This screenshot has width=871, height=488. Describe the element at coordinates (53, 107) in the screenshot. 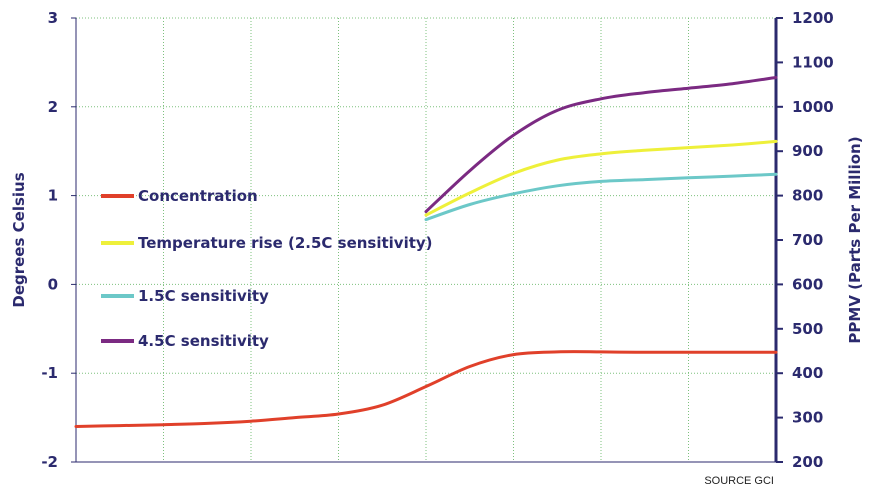

I see `left-tick-label: 2` at that location.